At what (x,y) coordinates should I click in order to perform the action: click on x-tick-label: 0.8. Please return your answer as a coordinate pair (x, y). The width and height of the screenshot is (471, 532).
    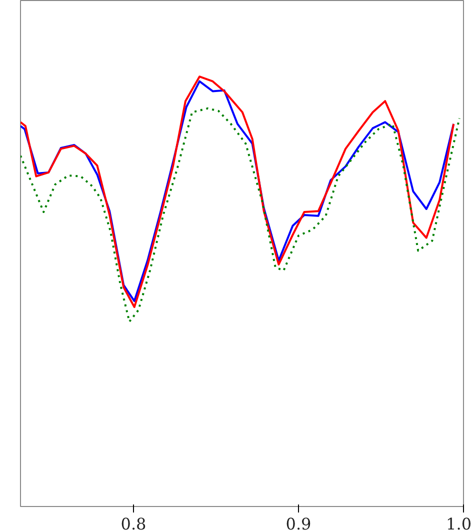
    Looking at the image, I should click on (133, 523).